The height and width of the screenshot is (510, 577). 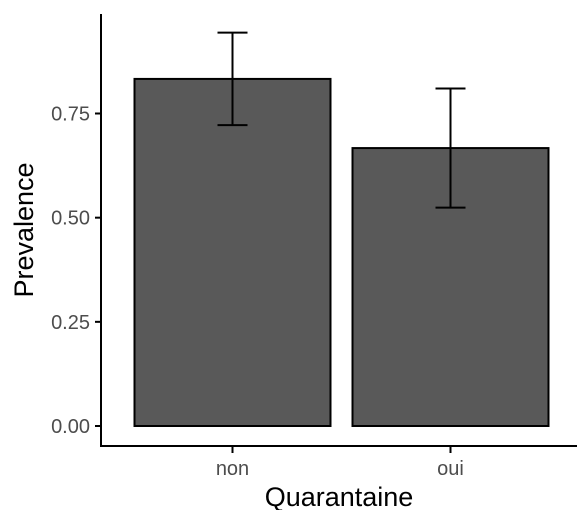 I want to click on error-bar-non, so click(x=232, y=79).